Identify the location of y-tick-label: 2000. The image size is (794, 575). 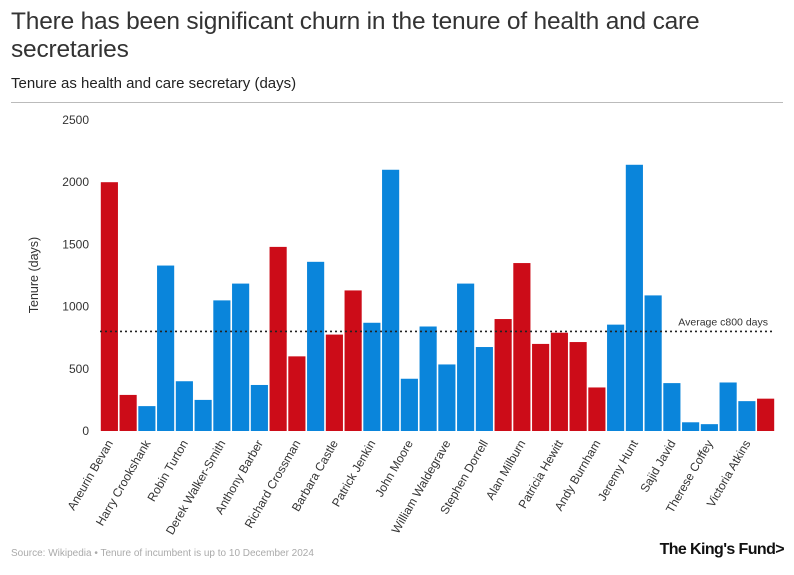
(75, 182).